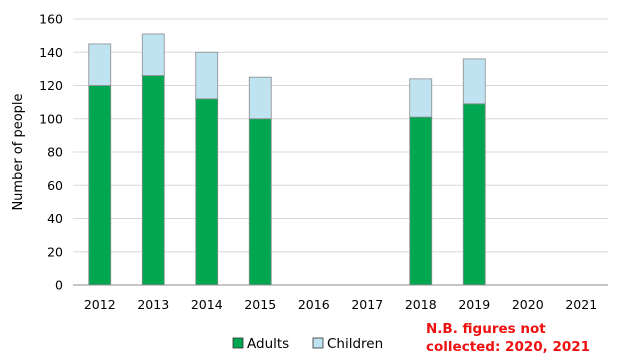 This screenshot has height=361, width=618. What do you see at coordinates (314, 304) in the screenshot?
I see `x-tick-label: 2016` at bounding box center [314, 304].